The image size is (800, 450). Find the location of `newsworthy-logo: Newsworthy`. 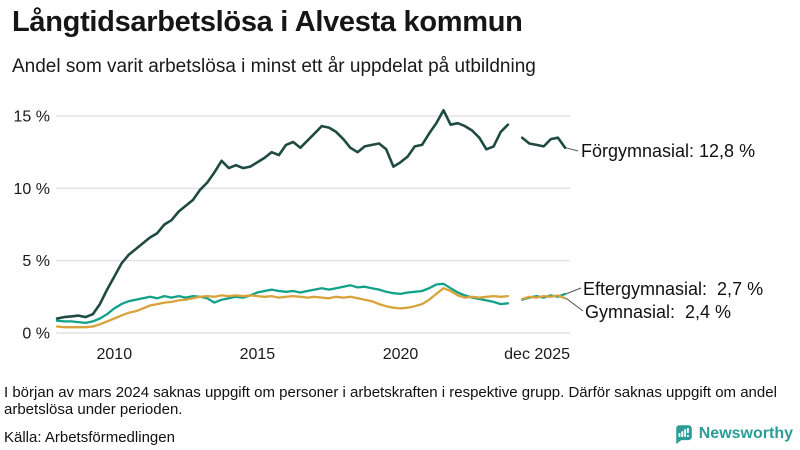

newsworthy-logo: Newsworthy is located at coordinates (733, 433).